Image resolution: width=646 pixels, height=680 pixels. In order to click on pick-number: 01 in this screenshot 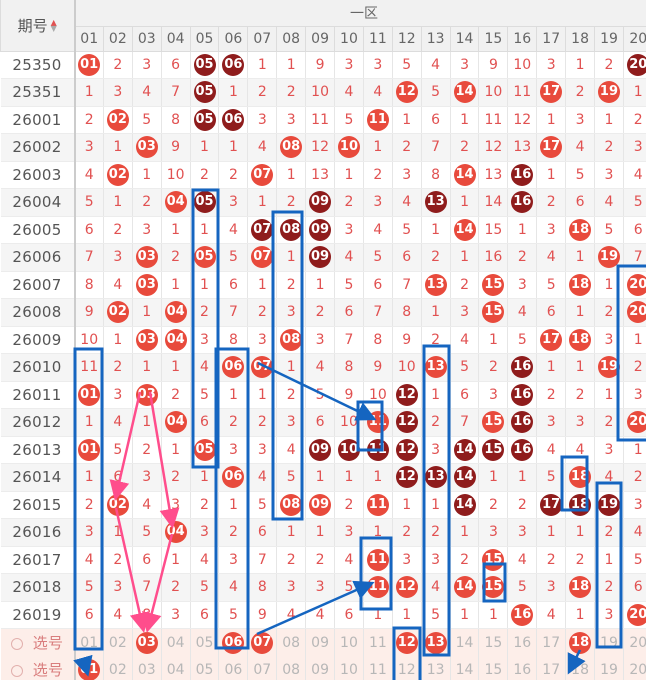, I will do `click(89, 642)`.